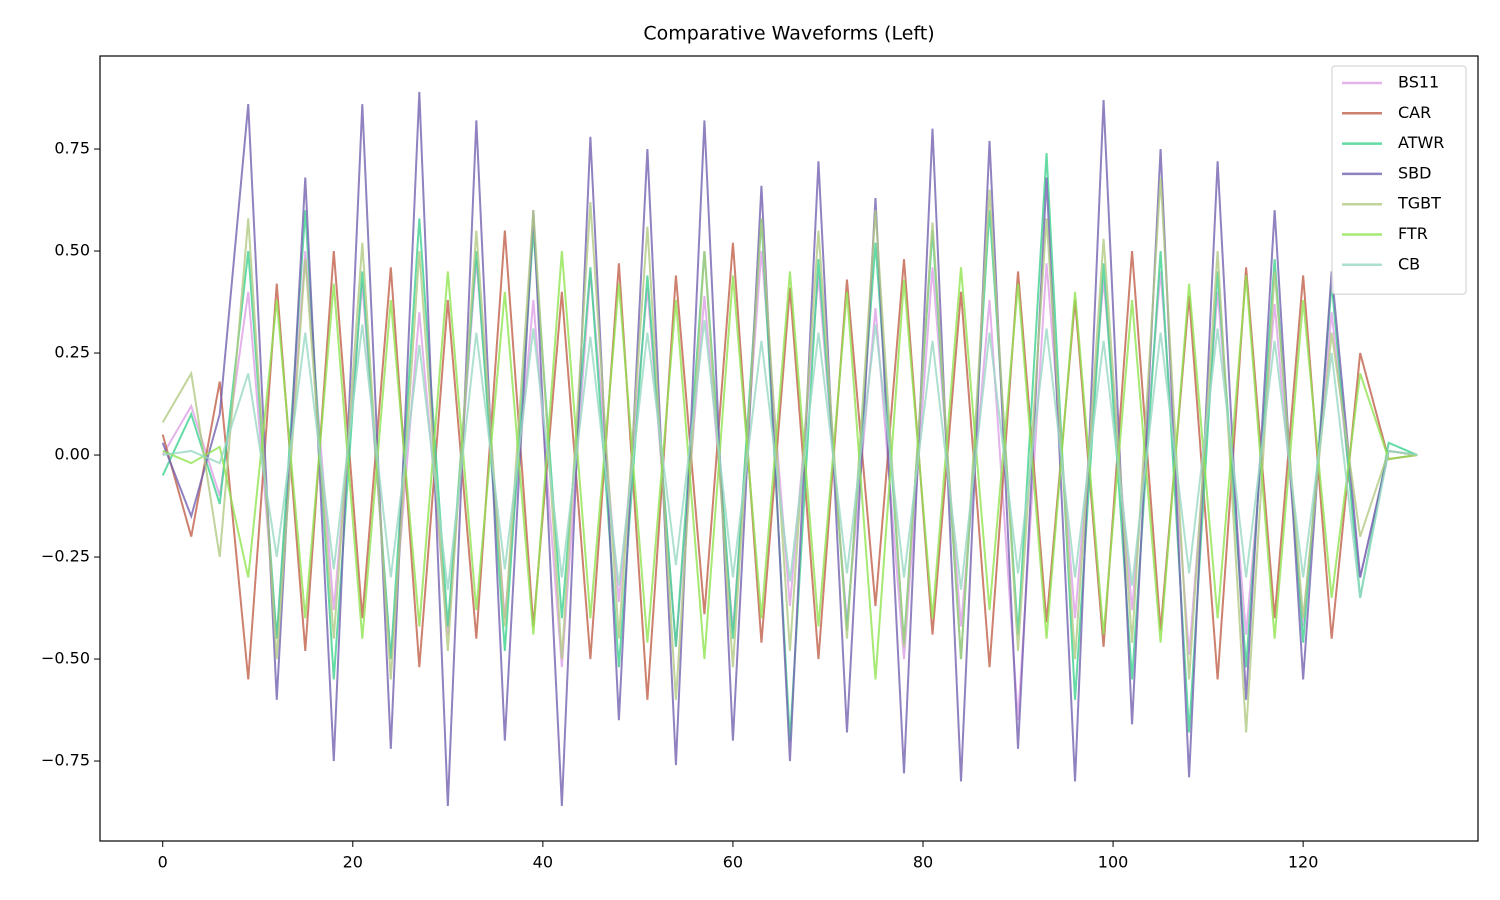 This screenshot has width=1500, height=900. What do you see at coordinates (1113, 862) in the screenshot?
I see `x-tick-label: 100` at bounding box center [1113, 862].